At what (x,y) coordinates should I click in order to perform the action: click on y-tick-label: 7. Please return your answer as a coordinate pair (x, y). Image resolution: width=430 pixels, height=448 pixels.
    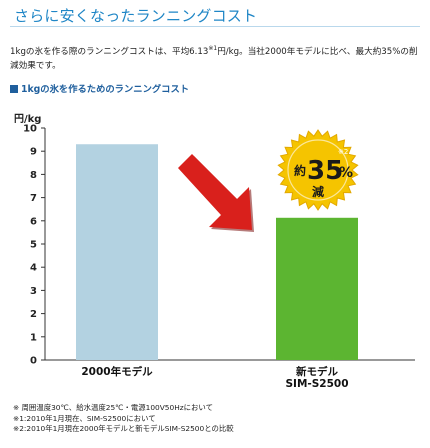
    Looking at the image, I should click on (33, 198).